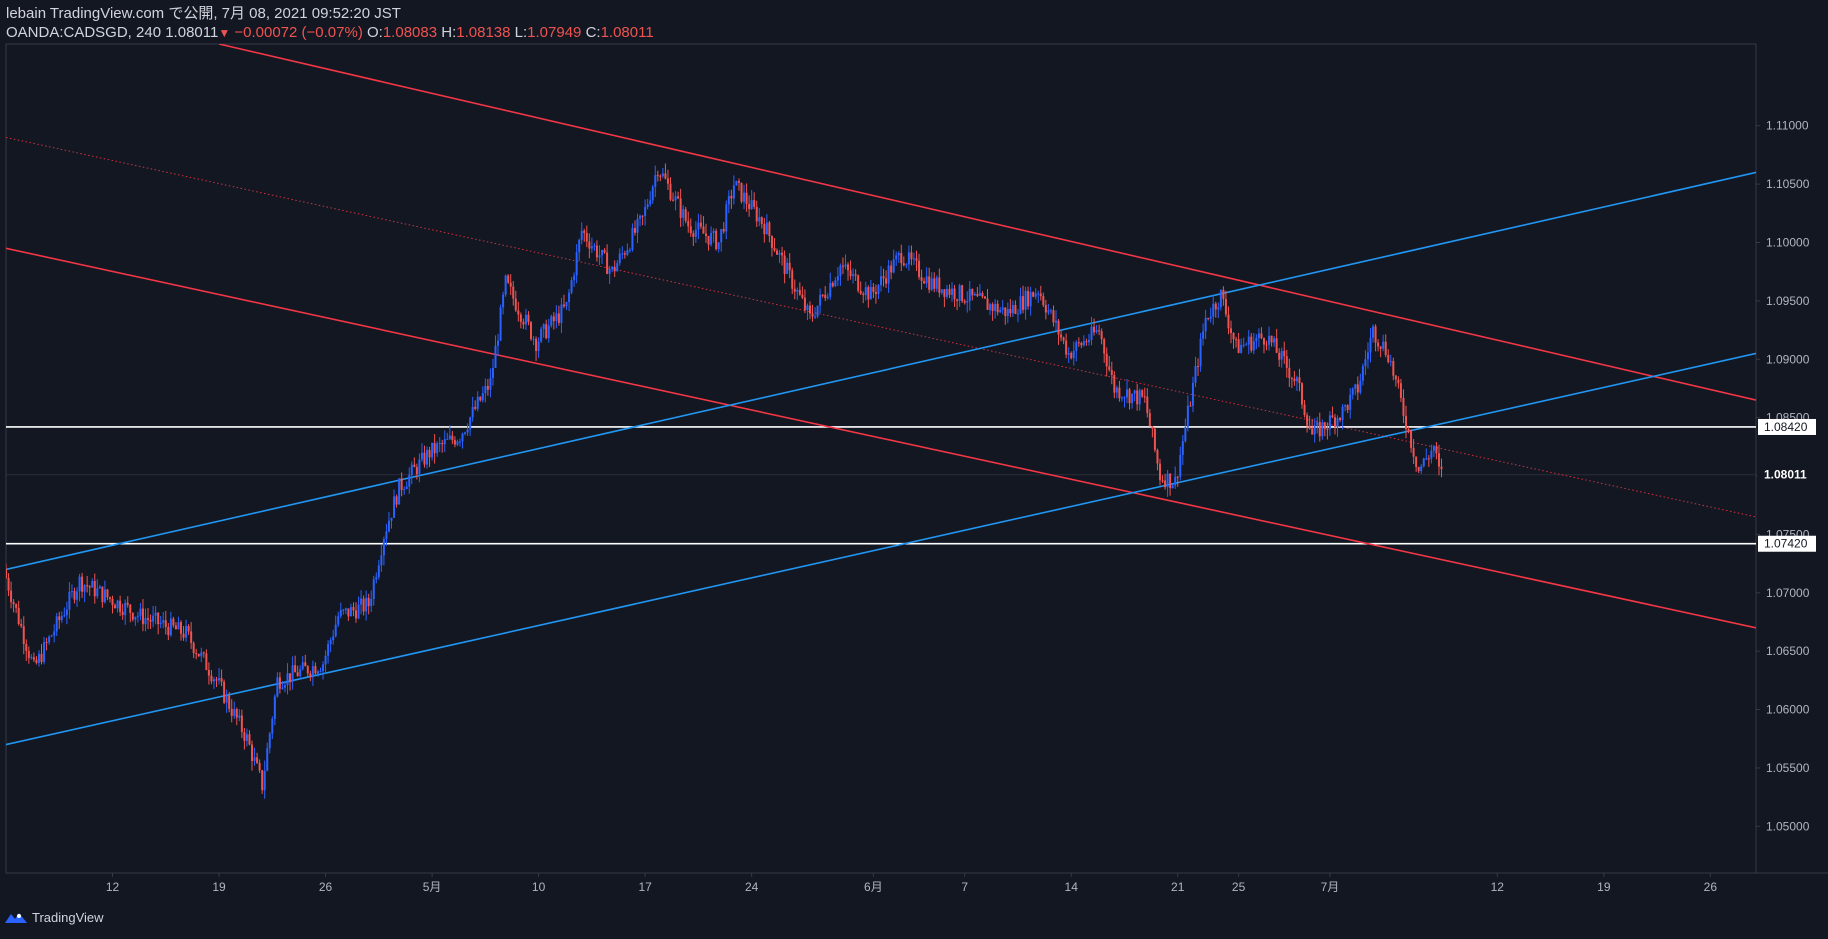 The height and width of the screenshot is (939, 1828). What do you see at coordinates (449, 32) in the screenshot?
I see `high-label: H:` at bounding box center [449, 32].